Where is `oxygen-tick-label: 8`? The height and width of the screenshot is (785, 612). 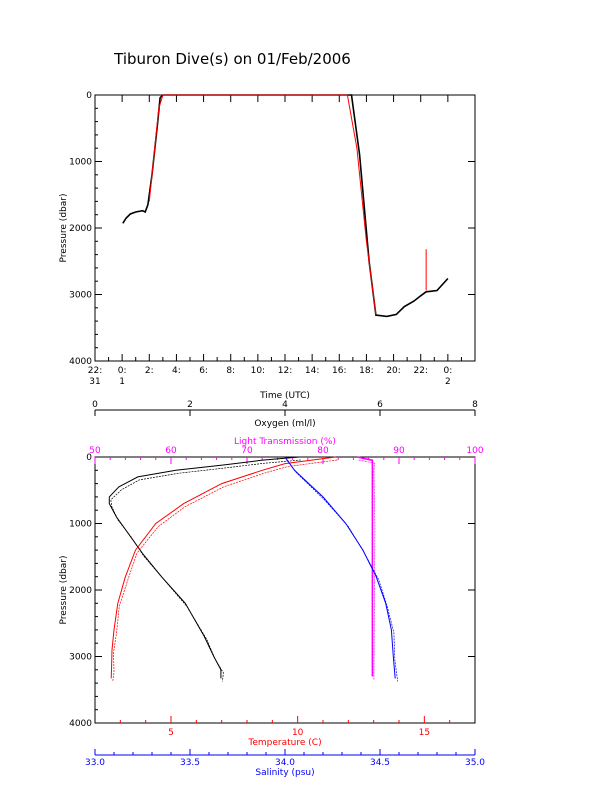
oxygen-tick-label: 8 is located at coordinates (475, 405).